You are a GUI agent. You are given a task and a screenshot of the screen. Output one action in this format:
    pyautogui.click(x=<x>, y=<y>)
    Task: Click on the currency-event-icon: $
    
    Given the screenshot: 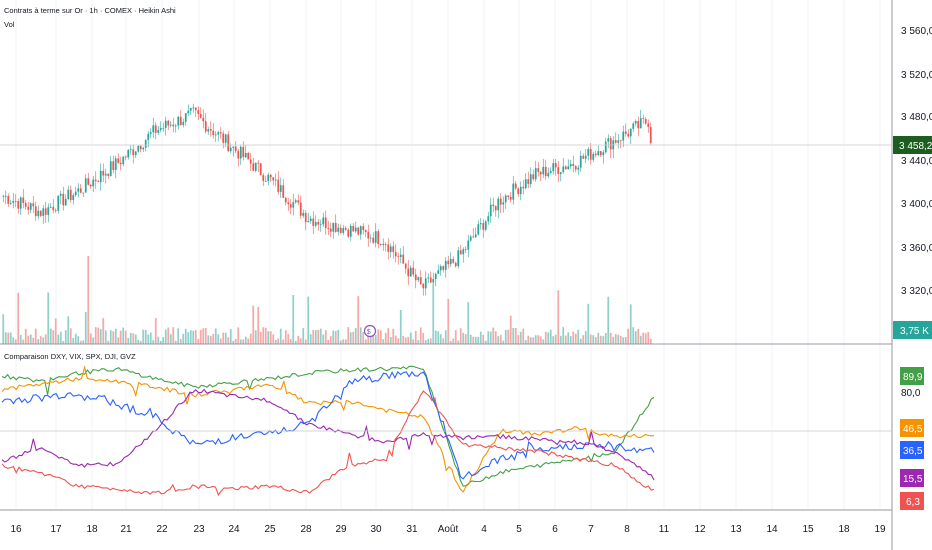 What is the action you would take?
    pyautogui.click(x=370, y=331)
    